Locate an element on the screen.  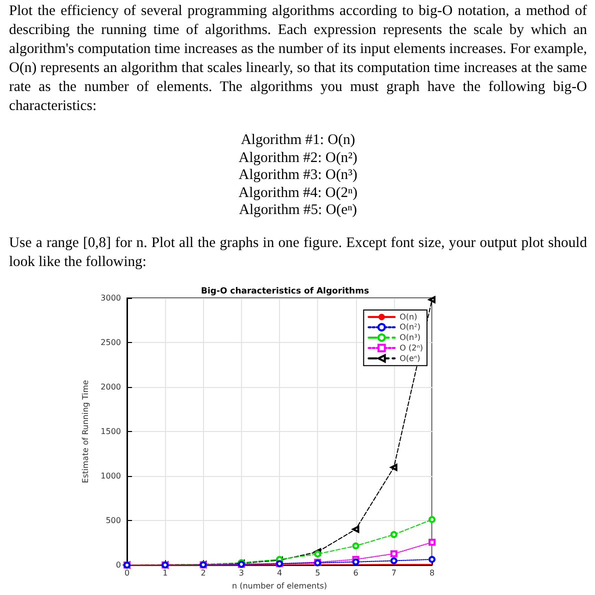
y-tick-label: 500 is located at coordinates (113, 521).